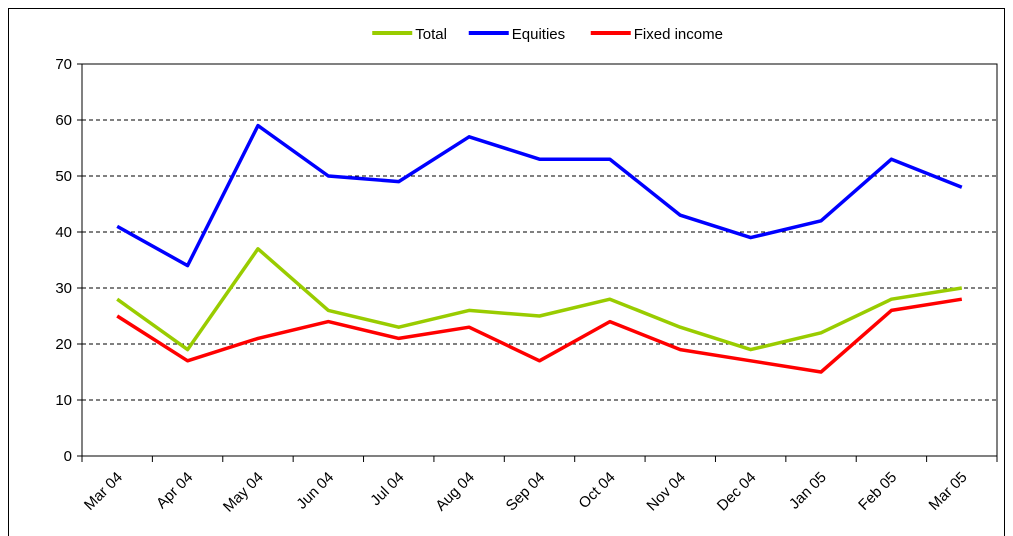 The width and height of the screenshot is (1013, 536). What do you see at coordinates (63, 176) in the screenshot?
I see `y-tick-label: 50` at bounding box center [63, 176].